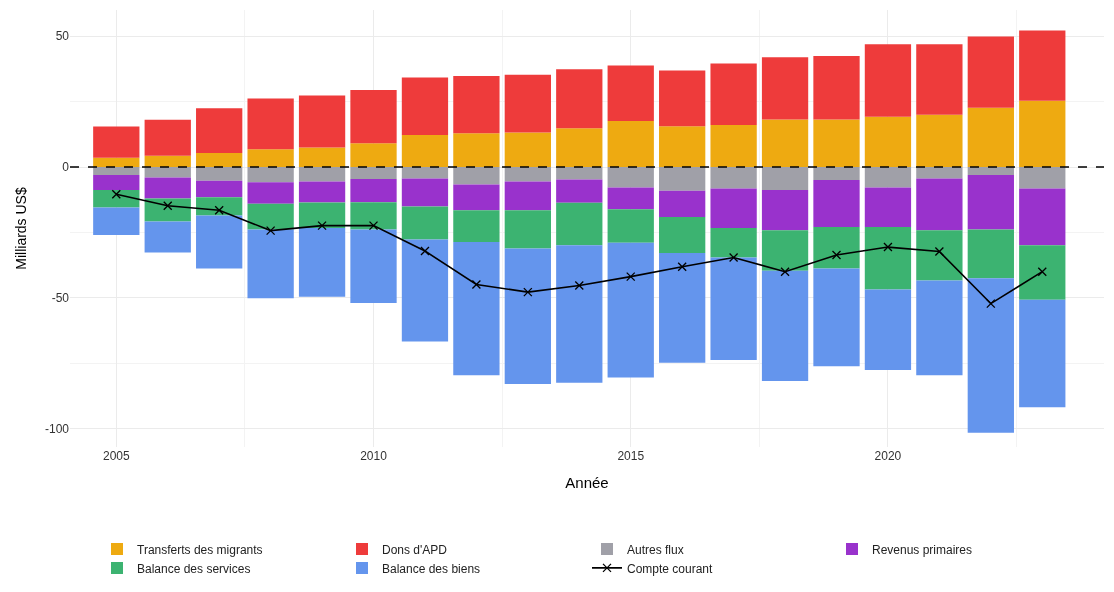  I want to click on y-tick-label: 50, so click(62, 36).